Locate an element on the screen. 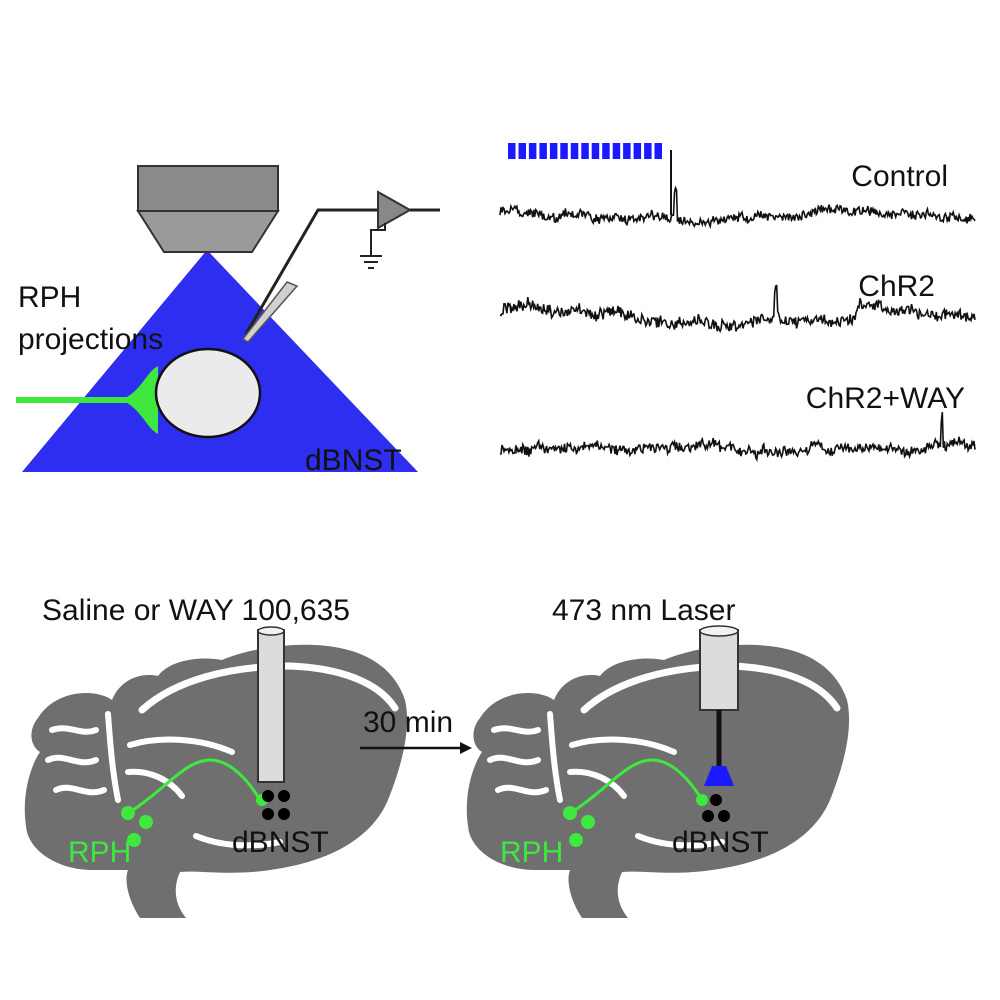  rph-axon-terminal is located at coordinates (87, 400).